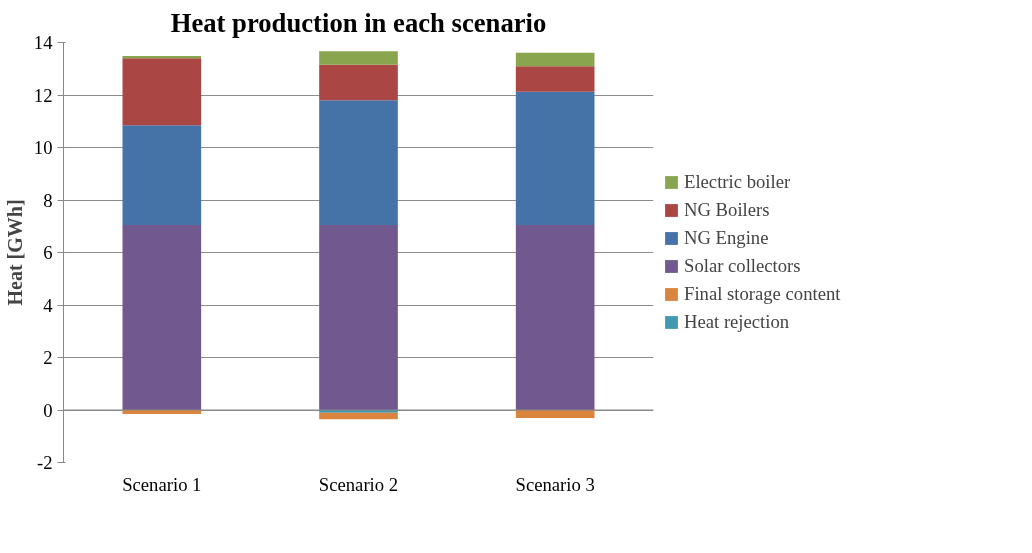 The width and height of the screenshot is (1032, 553). Describe the element at coordinates (358, 22) in the screenshot. I see `chart-title: Heat production in each scenario` at that location.